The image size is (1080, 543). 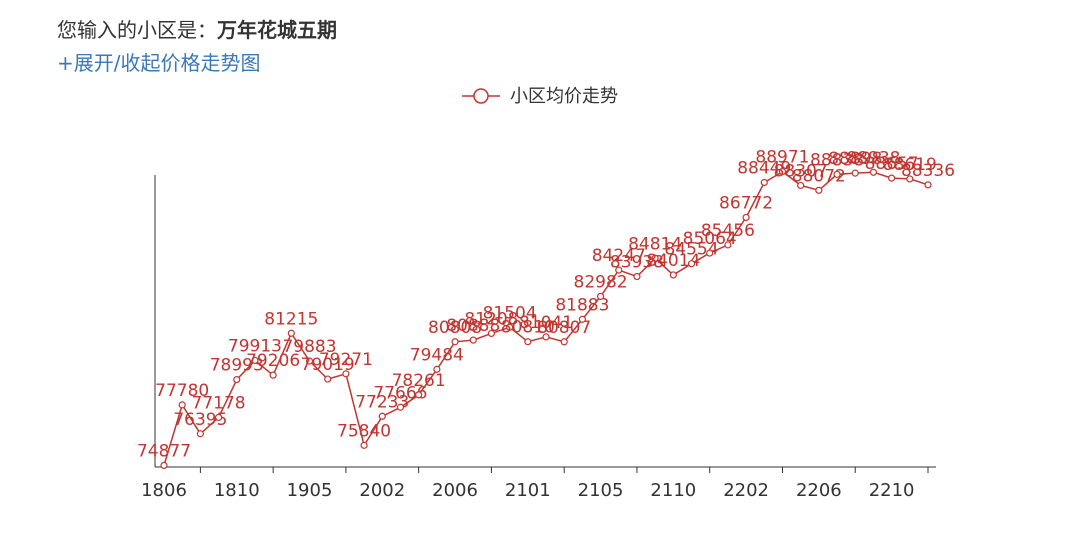 I want to click on value-label: 76395, so click(x=200, y=420).